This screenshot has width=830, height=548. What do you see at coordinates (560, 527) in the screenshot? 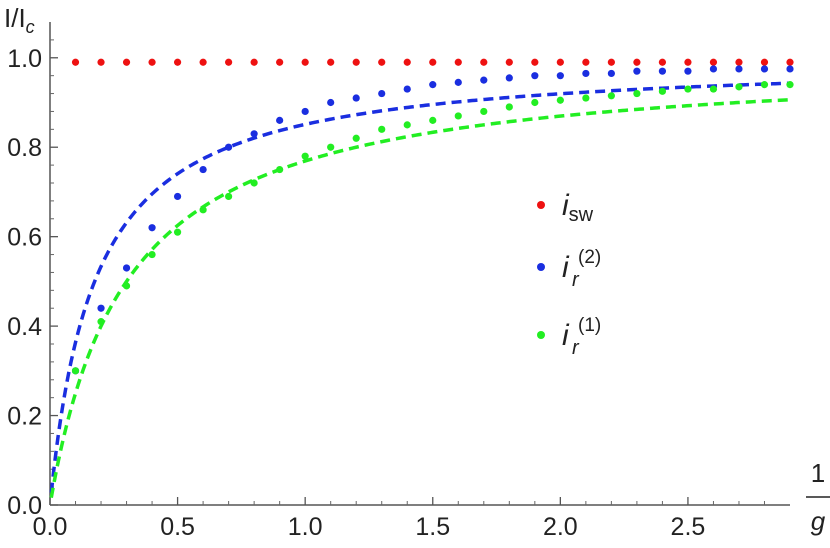
I see `x-tick-label: 2.0` at bounding box center [560, 527].